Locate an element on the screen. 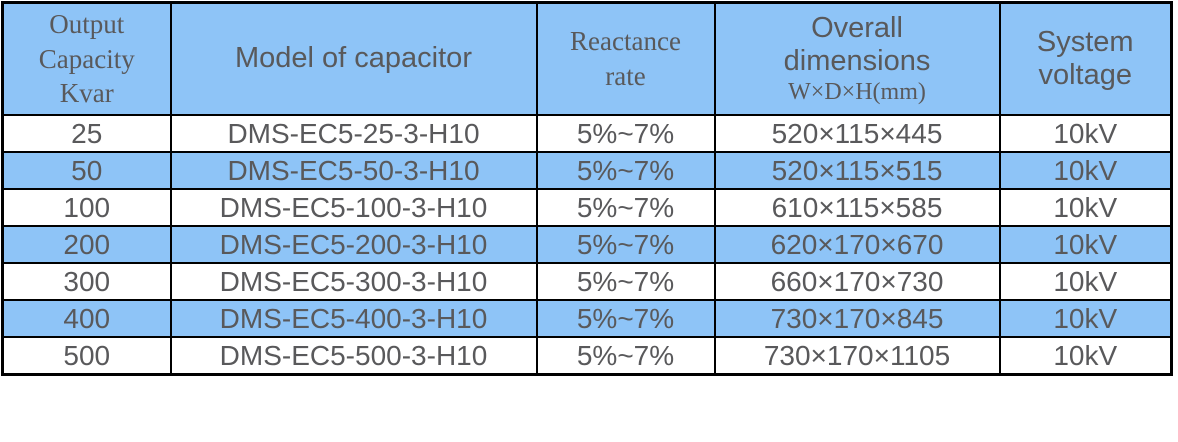  cell-capacity: 100 is located at coordinates (86, 207).